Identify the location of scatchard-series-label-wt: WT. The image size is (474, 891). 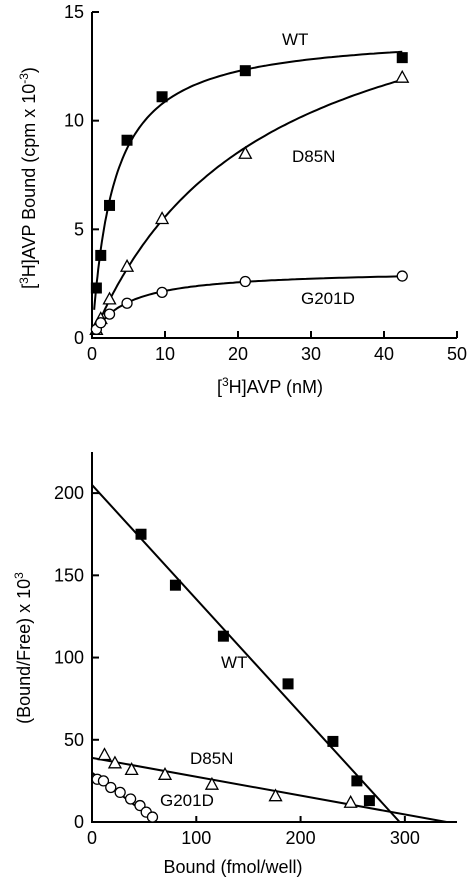
(234, 662).